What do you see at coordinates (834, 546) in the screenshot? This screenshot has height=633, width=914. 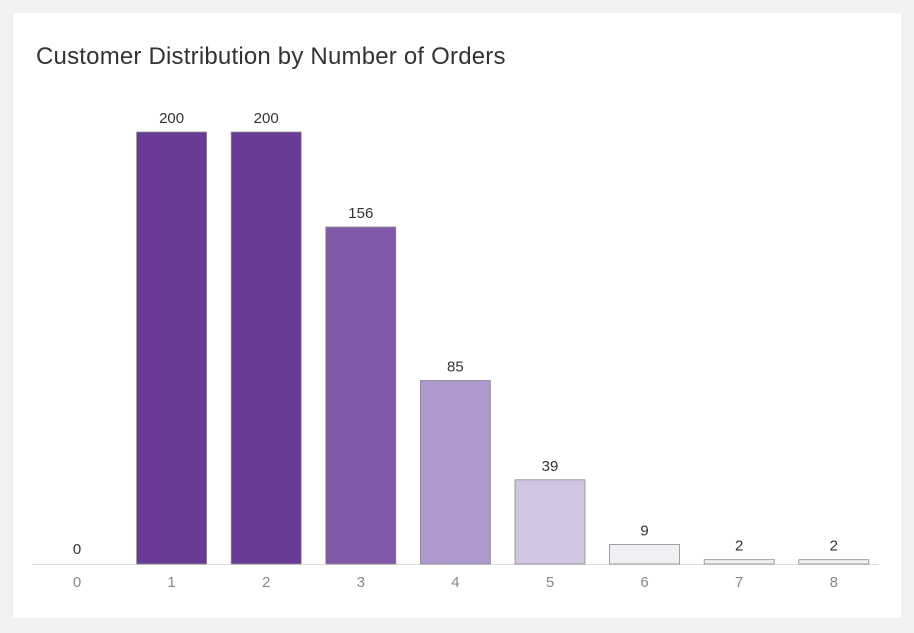 I see `data-label-8: 2` at bounding box center [834, 546].